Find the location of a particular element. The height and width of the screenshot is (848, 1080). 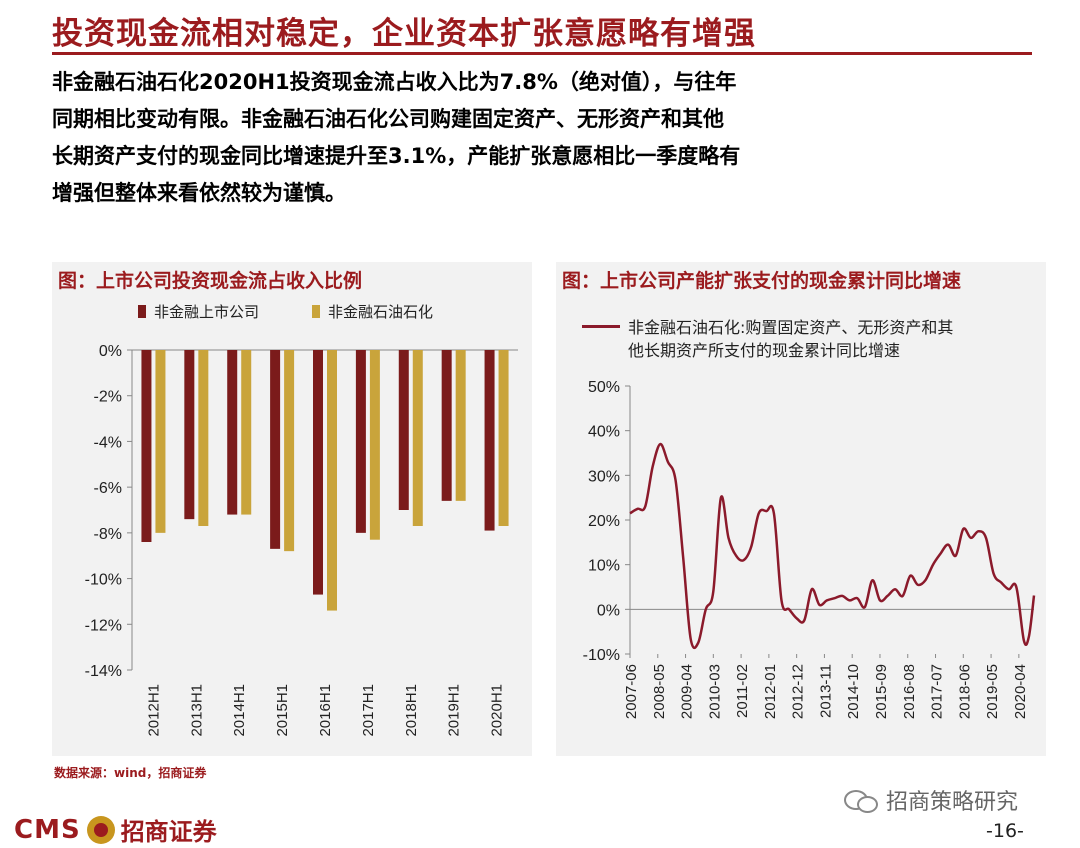

bar-y-tick-label: -8% is located at coordinates (108, 534).